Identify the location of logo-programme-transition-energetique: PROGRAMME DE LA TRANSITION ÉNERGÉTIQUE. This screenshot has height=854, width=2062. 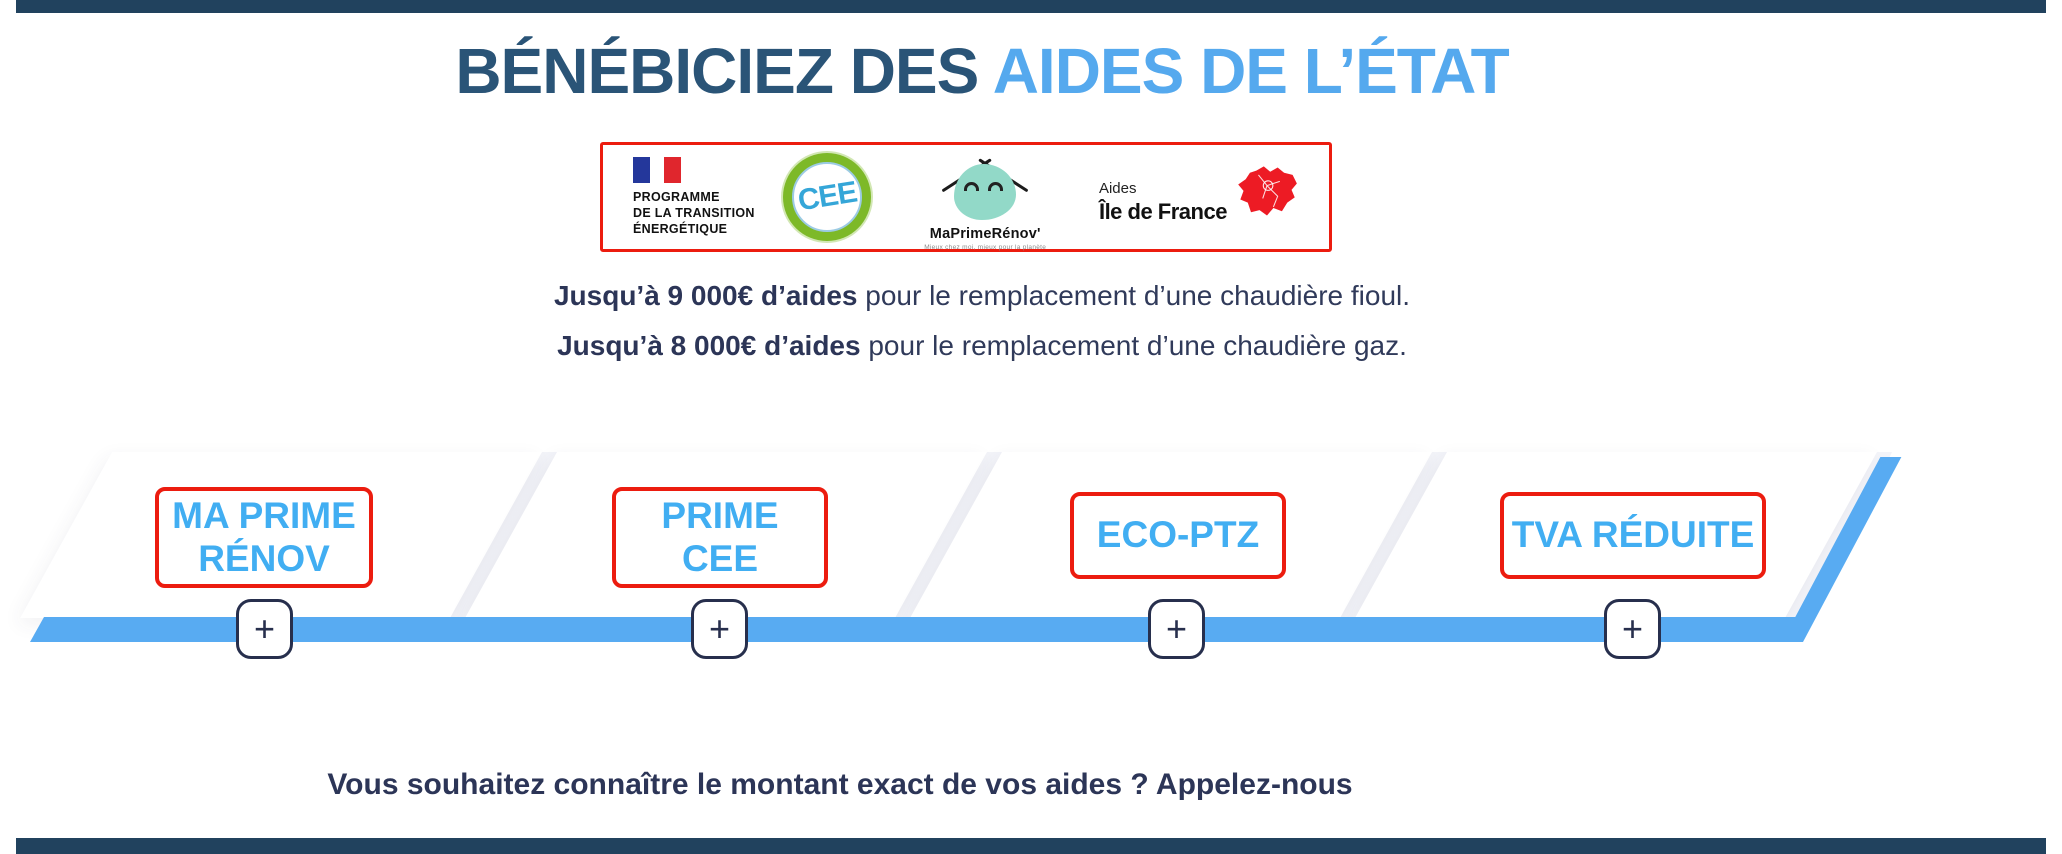
(694, 197).